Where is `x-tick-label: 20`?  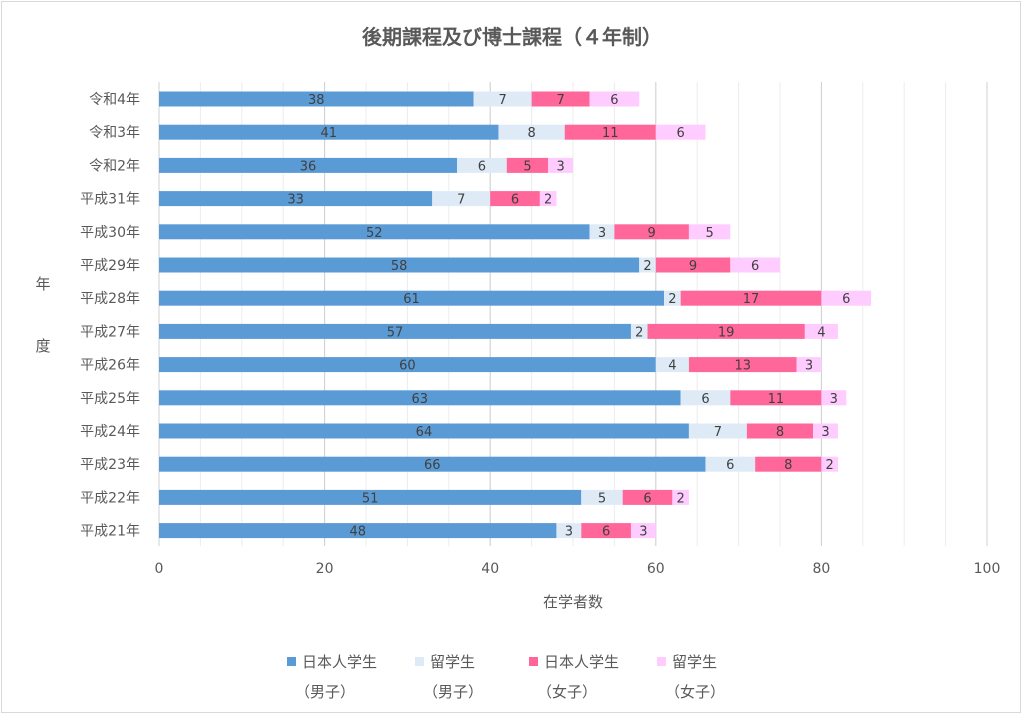
x-tick-label: 20 is located at coordinates (325, 569).